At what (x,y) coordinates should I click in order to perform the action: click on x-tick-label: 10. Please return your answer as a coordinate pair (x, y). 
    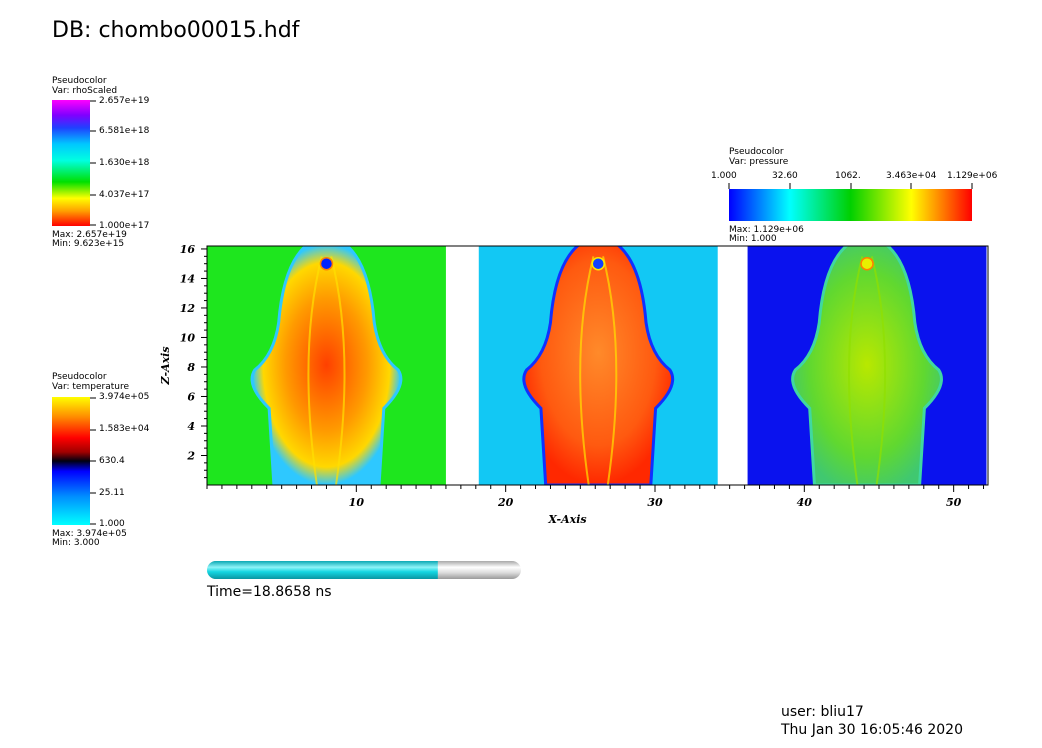
    Looking at the image, I should click on (357, 502).